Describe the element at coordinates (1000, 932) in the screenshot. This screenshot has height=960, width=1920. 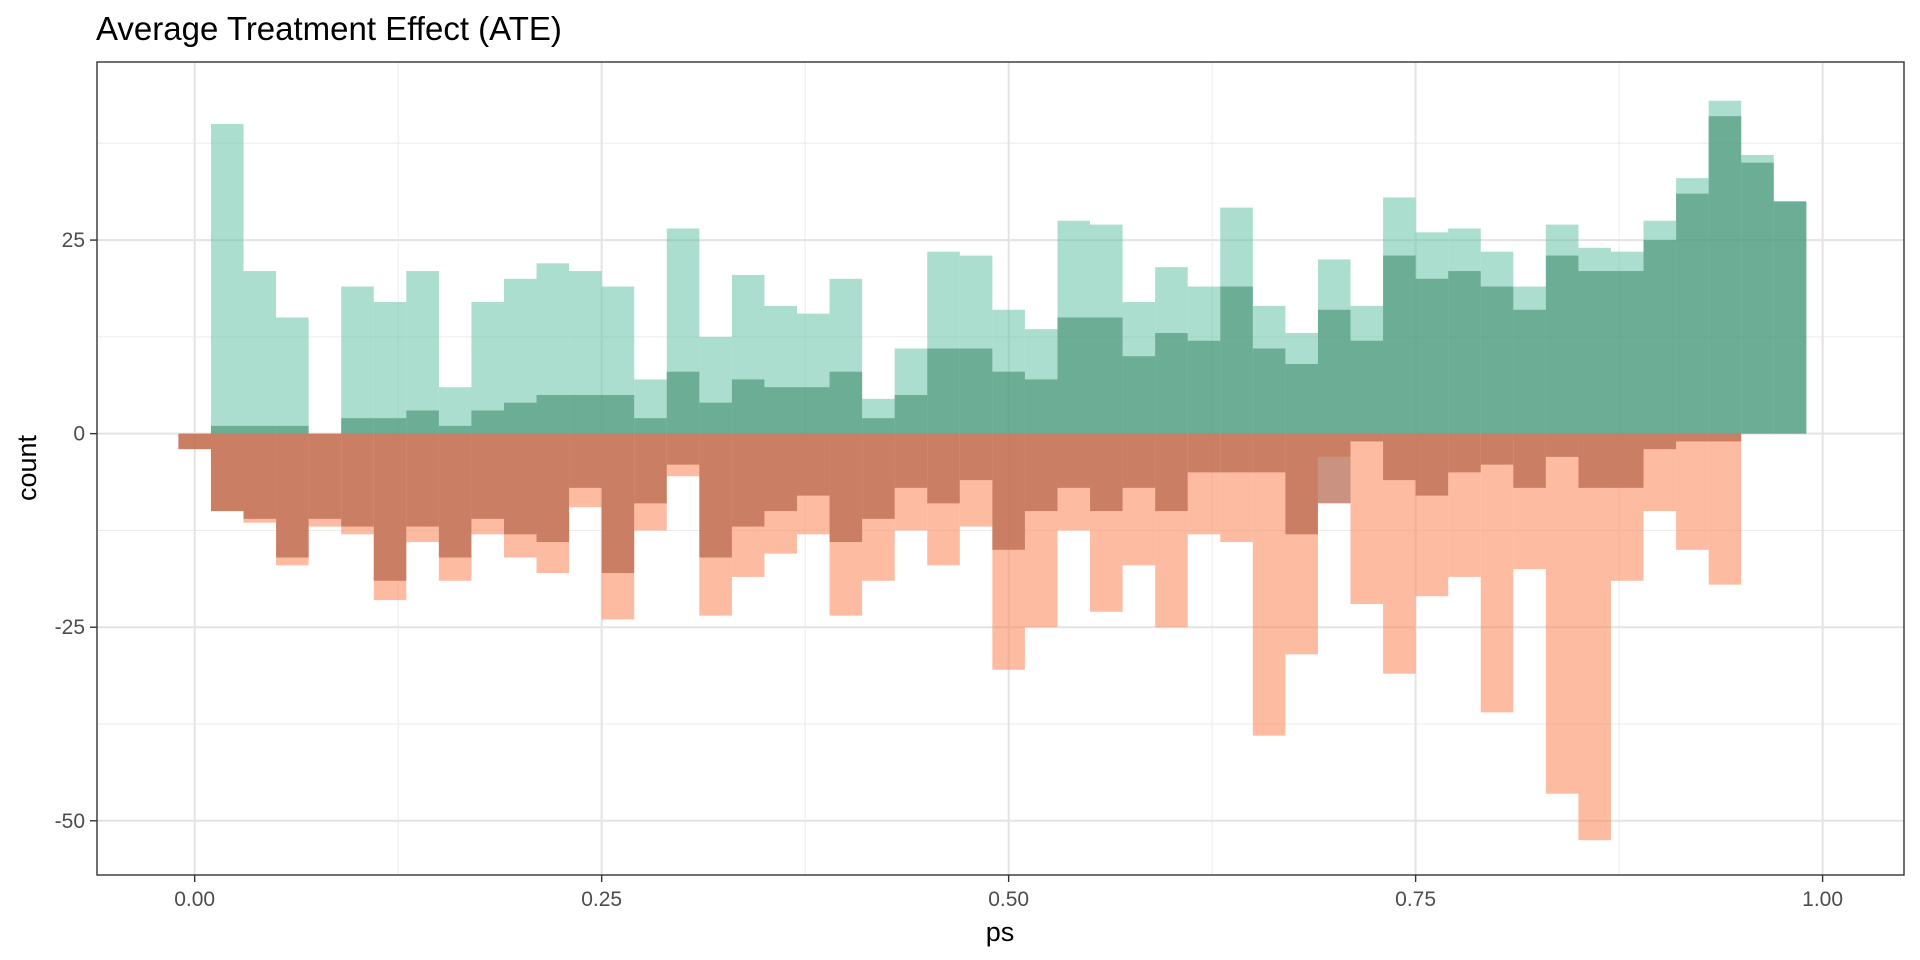
I see `x-axis-title: ps` at that location.